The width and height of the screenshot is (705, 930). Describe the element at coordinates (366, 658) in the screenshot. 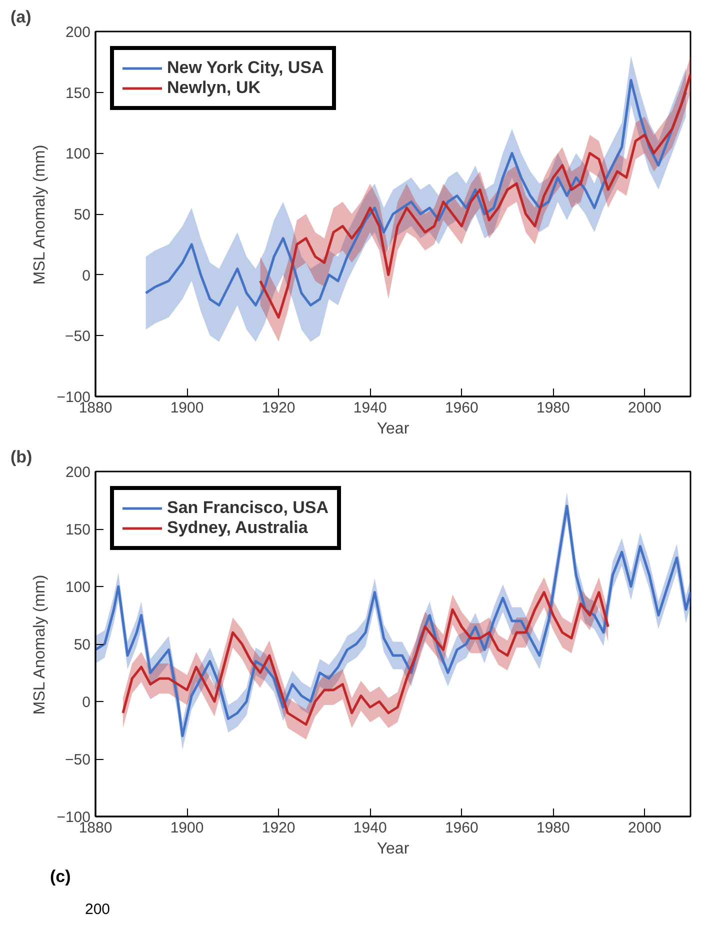

I see `line-series` at that location.